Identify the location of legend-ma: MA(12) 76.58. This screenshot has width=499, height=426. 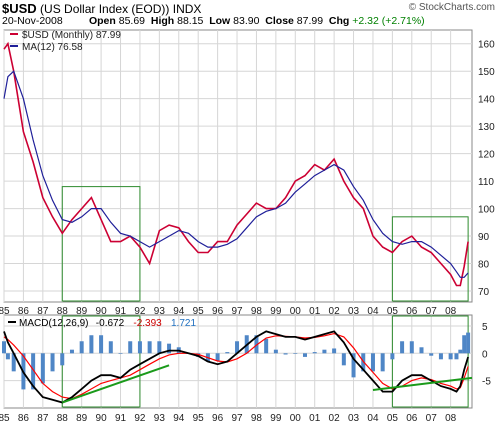
(52, 47).